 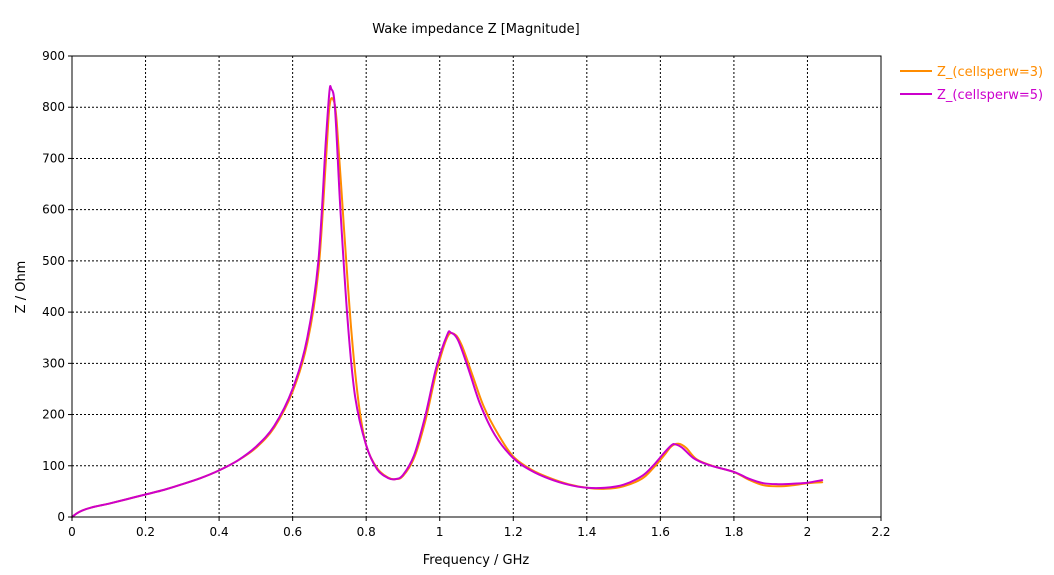 What do you see at coordinates (880, 532) in the screenshot?
I see `x-tick-label: 2.2` at bounding box center [880, 532].